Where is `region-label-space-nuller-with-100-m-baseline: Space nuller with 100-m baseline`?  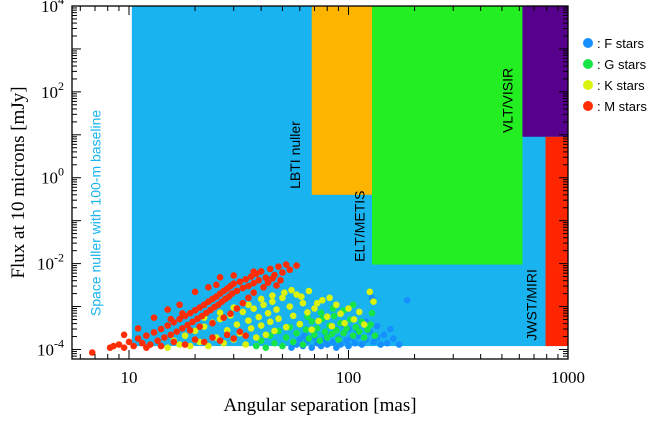
region-label-space-nuller-with-100-m-baseline: Space nuller with 100-m baseline is located at coordinates (95, 213).